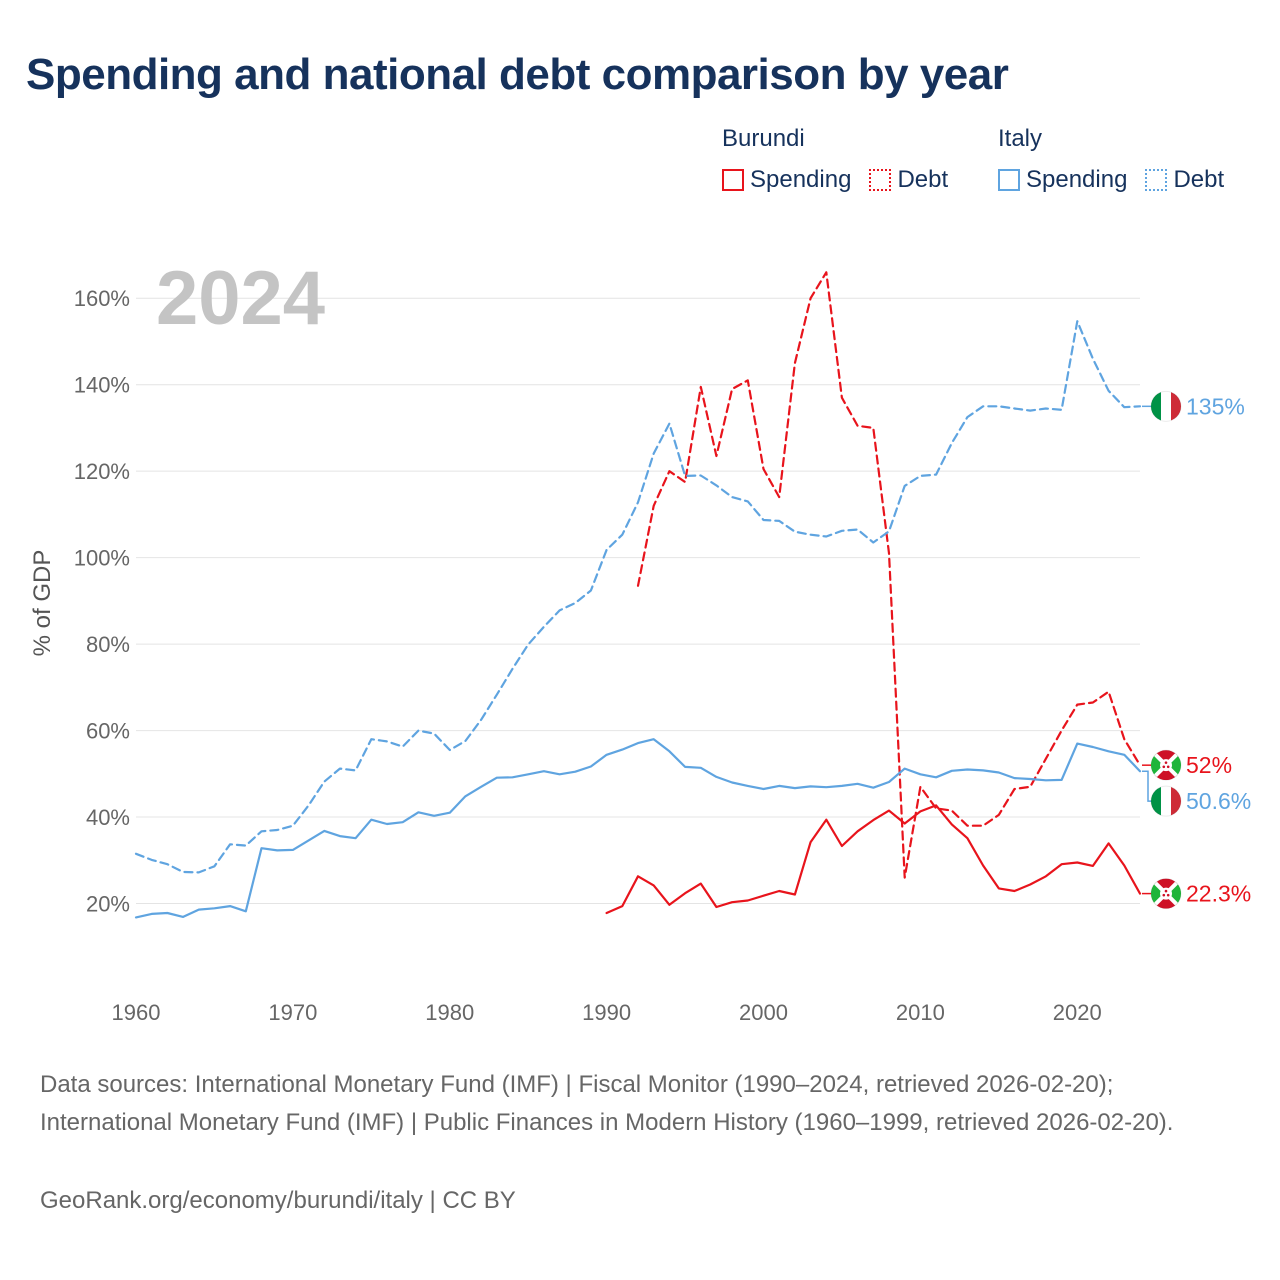 Image resolution: width=1280 pixels, height=1280 pixels. What do you see at coordinates (763, 1012) in the screenshot?
I see `x-tick-label: 2000` at bounding box center [763, 1012].